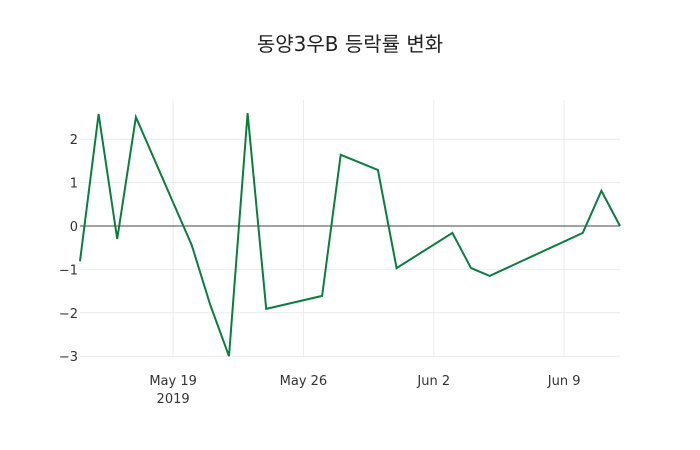  I want to click on y-tick-label: −2, so click(68, 314).